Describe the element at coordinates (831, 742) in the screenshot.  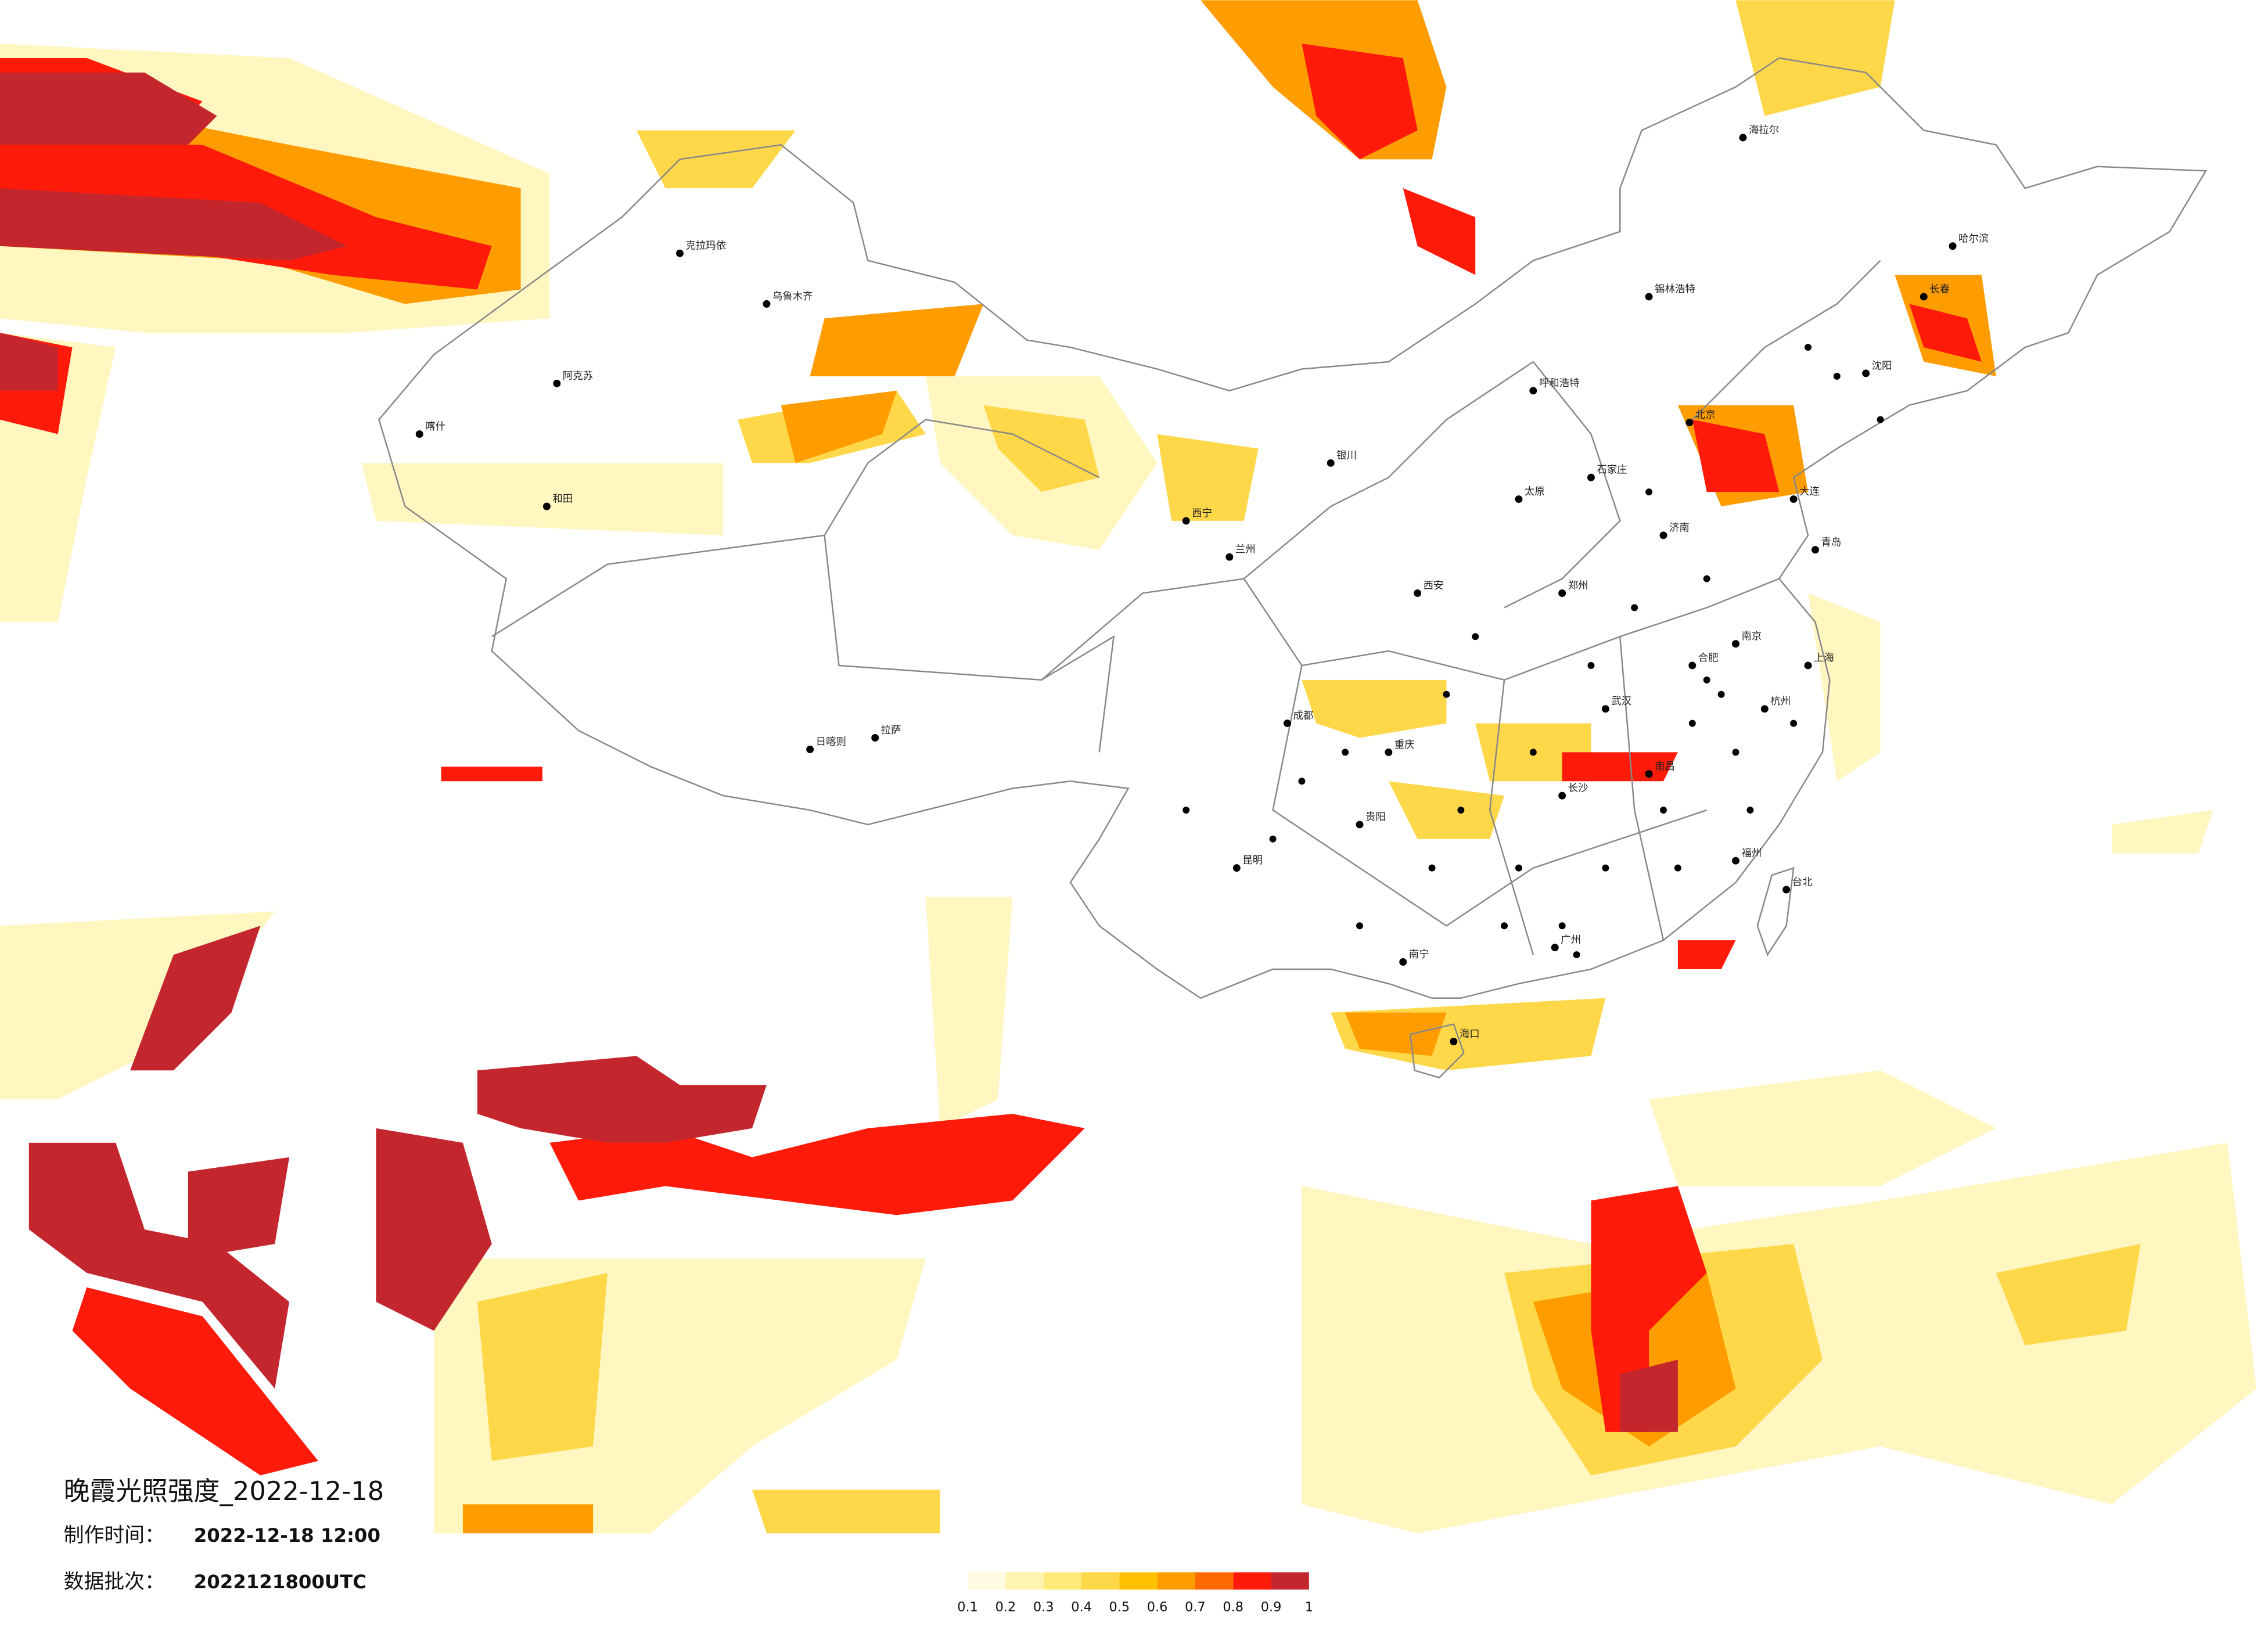
I see `city-label: 日喀则` at that location.